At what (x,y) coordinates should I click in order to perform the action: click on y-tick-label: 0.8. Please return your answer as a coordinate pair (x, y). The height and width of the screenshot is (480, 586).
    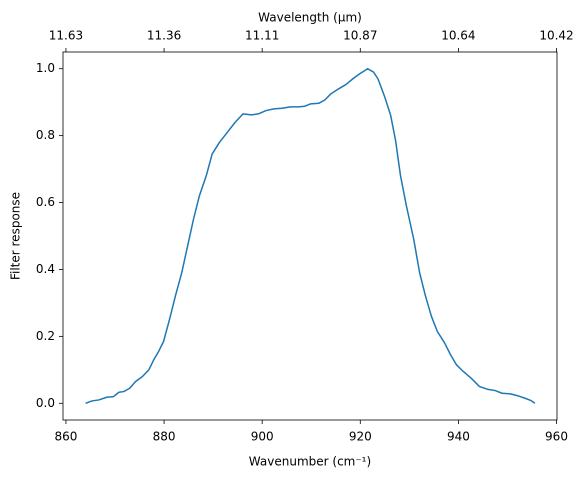
    Looking at the image, I should click on (45, 135).